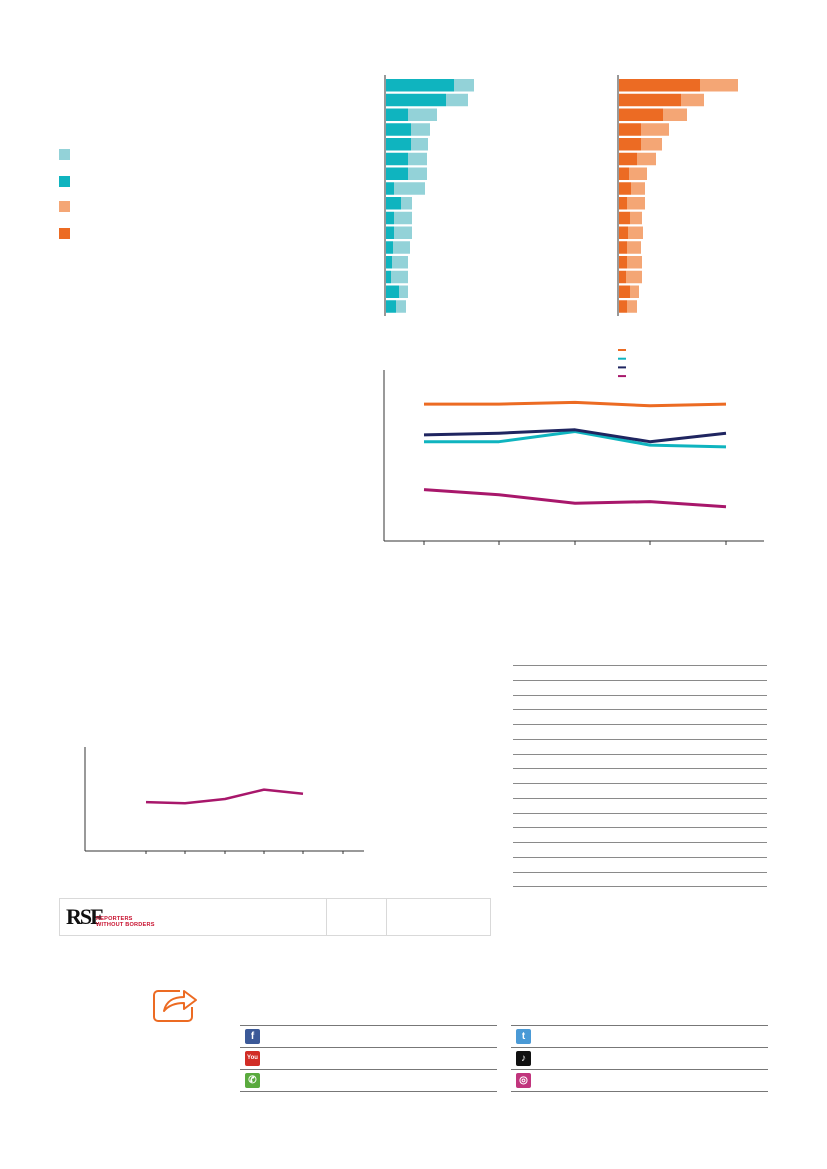  I want to click on rsf-logo-mark: RSF, so click(85, 916).